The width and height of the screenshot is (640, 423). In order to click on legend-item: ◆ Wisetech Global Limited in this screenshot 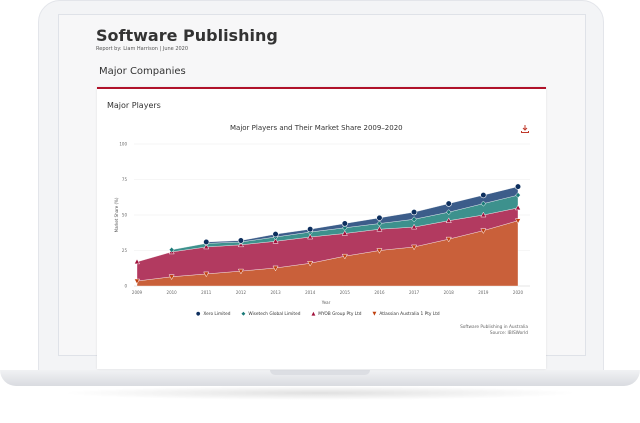, I will do `click(270, 314)`.